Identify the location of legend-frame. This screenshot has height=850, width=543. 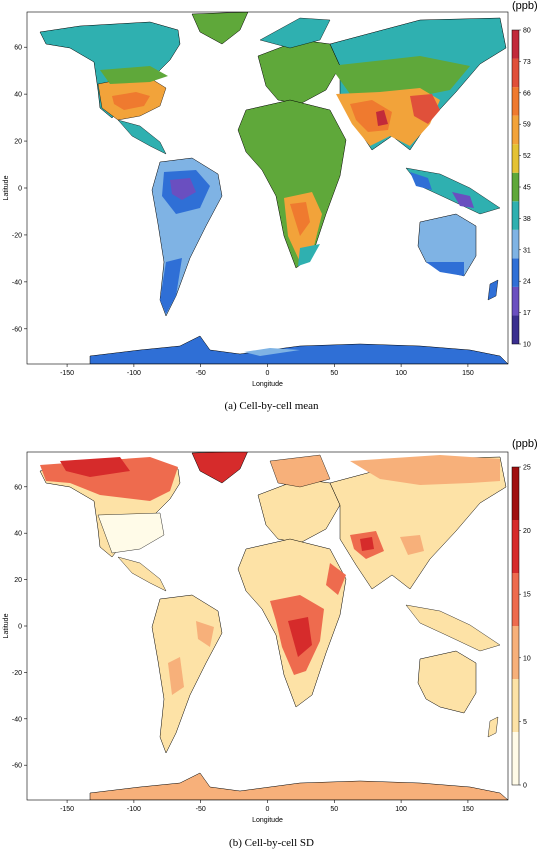
(515, 626).